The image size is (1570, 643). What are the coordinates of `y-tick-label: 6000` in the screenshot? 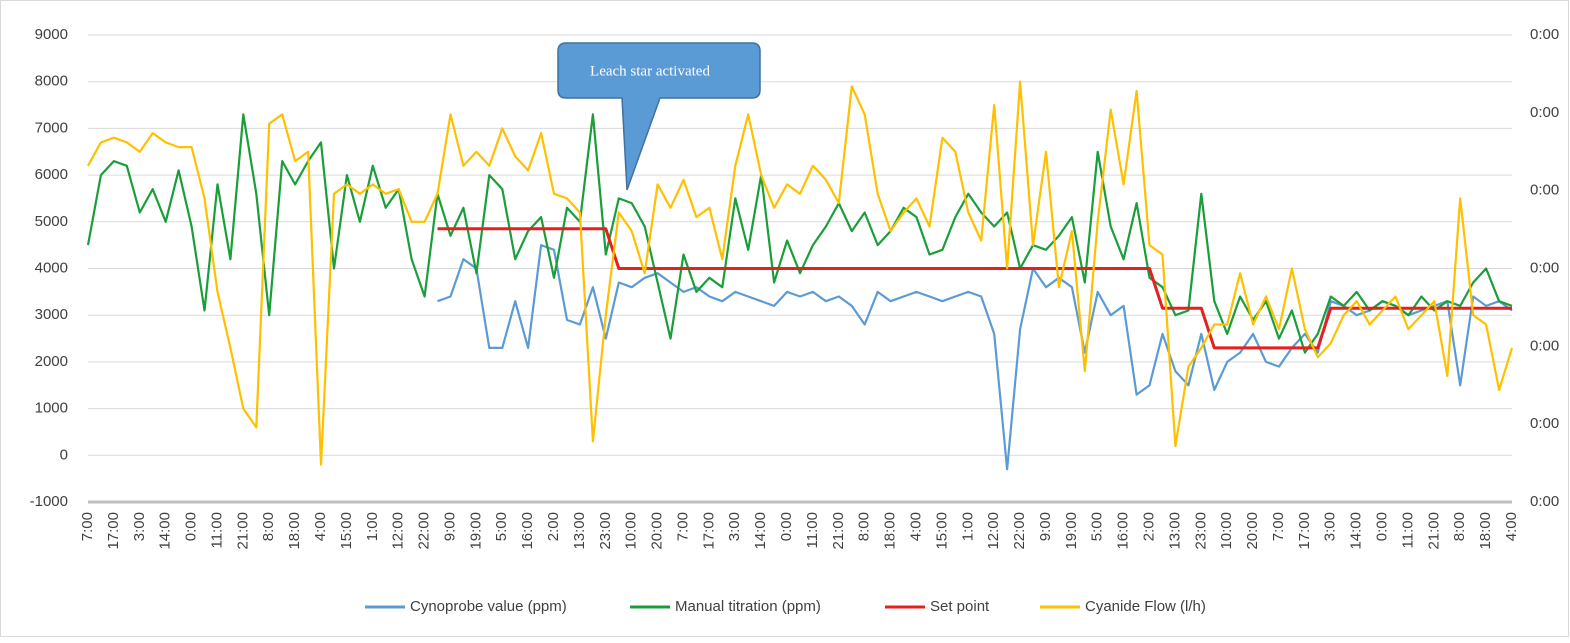 It's located at (51, 174).